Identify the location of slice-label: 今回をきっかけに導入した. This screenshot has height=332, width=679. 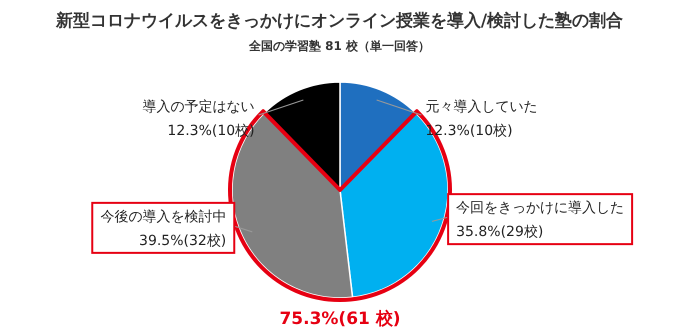
(540, 208).